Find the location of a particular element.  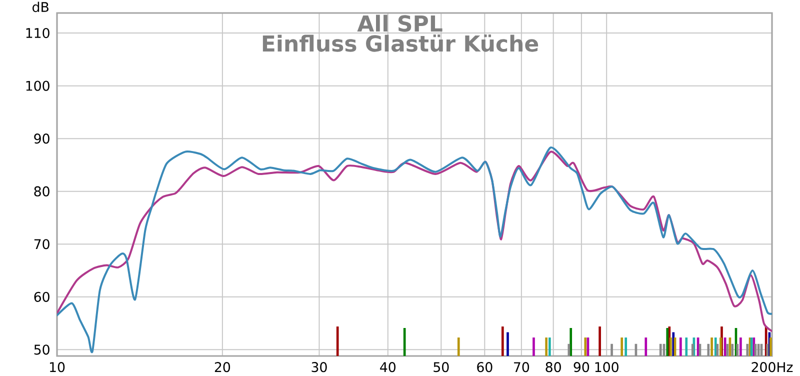

x-tick-label: 80 is located at coordinates (553, 367).